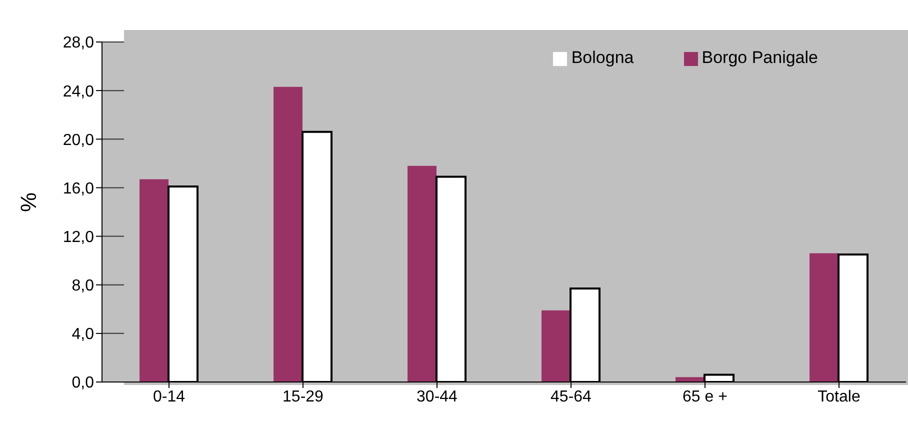 The image size is (908, 422). Describe the element at coordinates (78, 91) in the screenshot. I see `y-tick-label: 24,0` at that location.